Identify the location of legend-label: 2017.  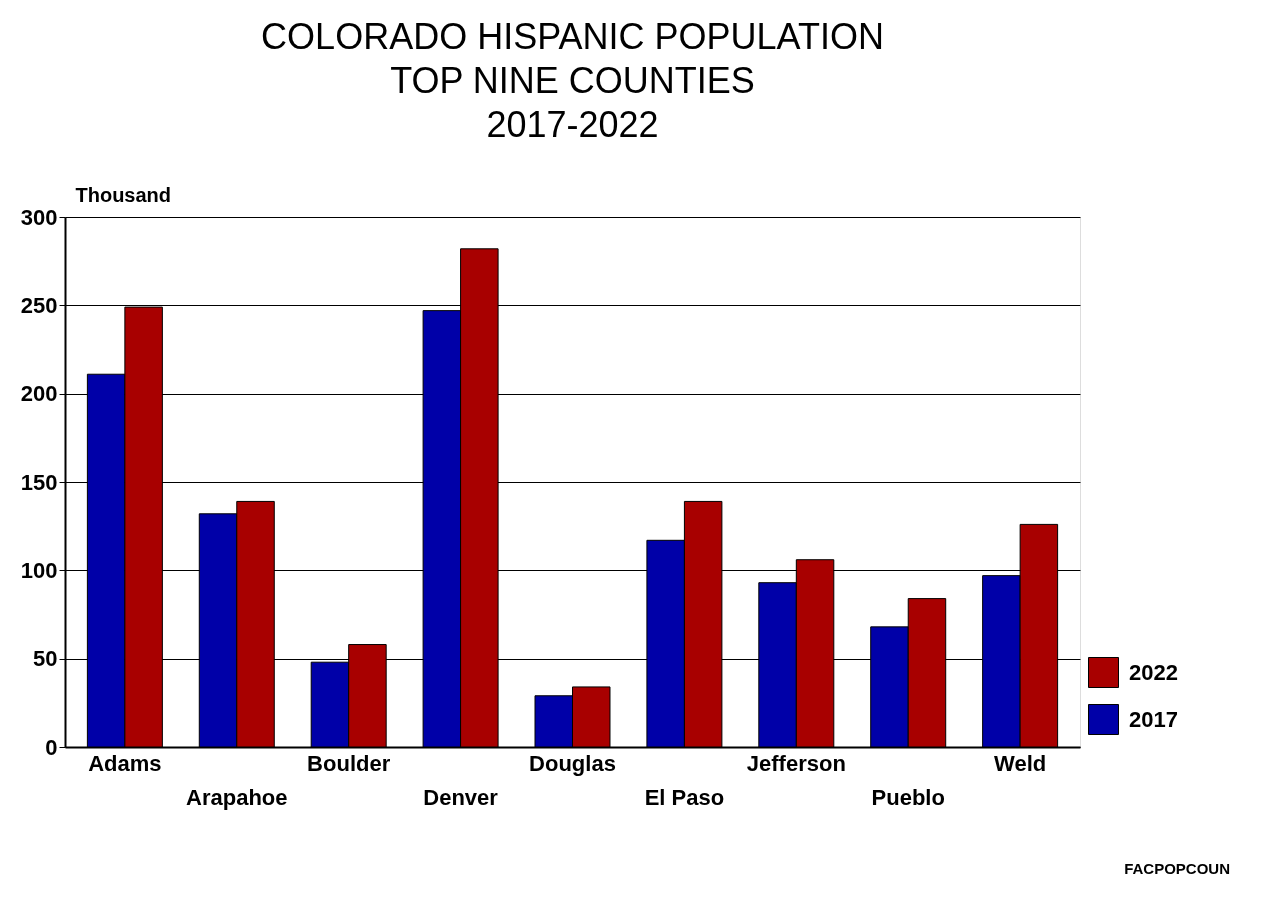
(1153, 719).